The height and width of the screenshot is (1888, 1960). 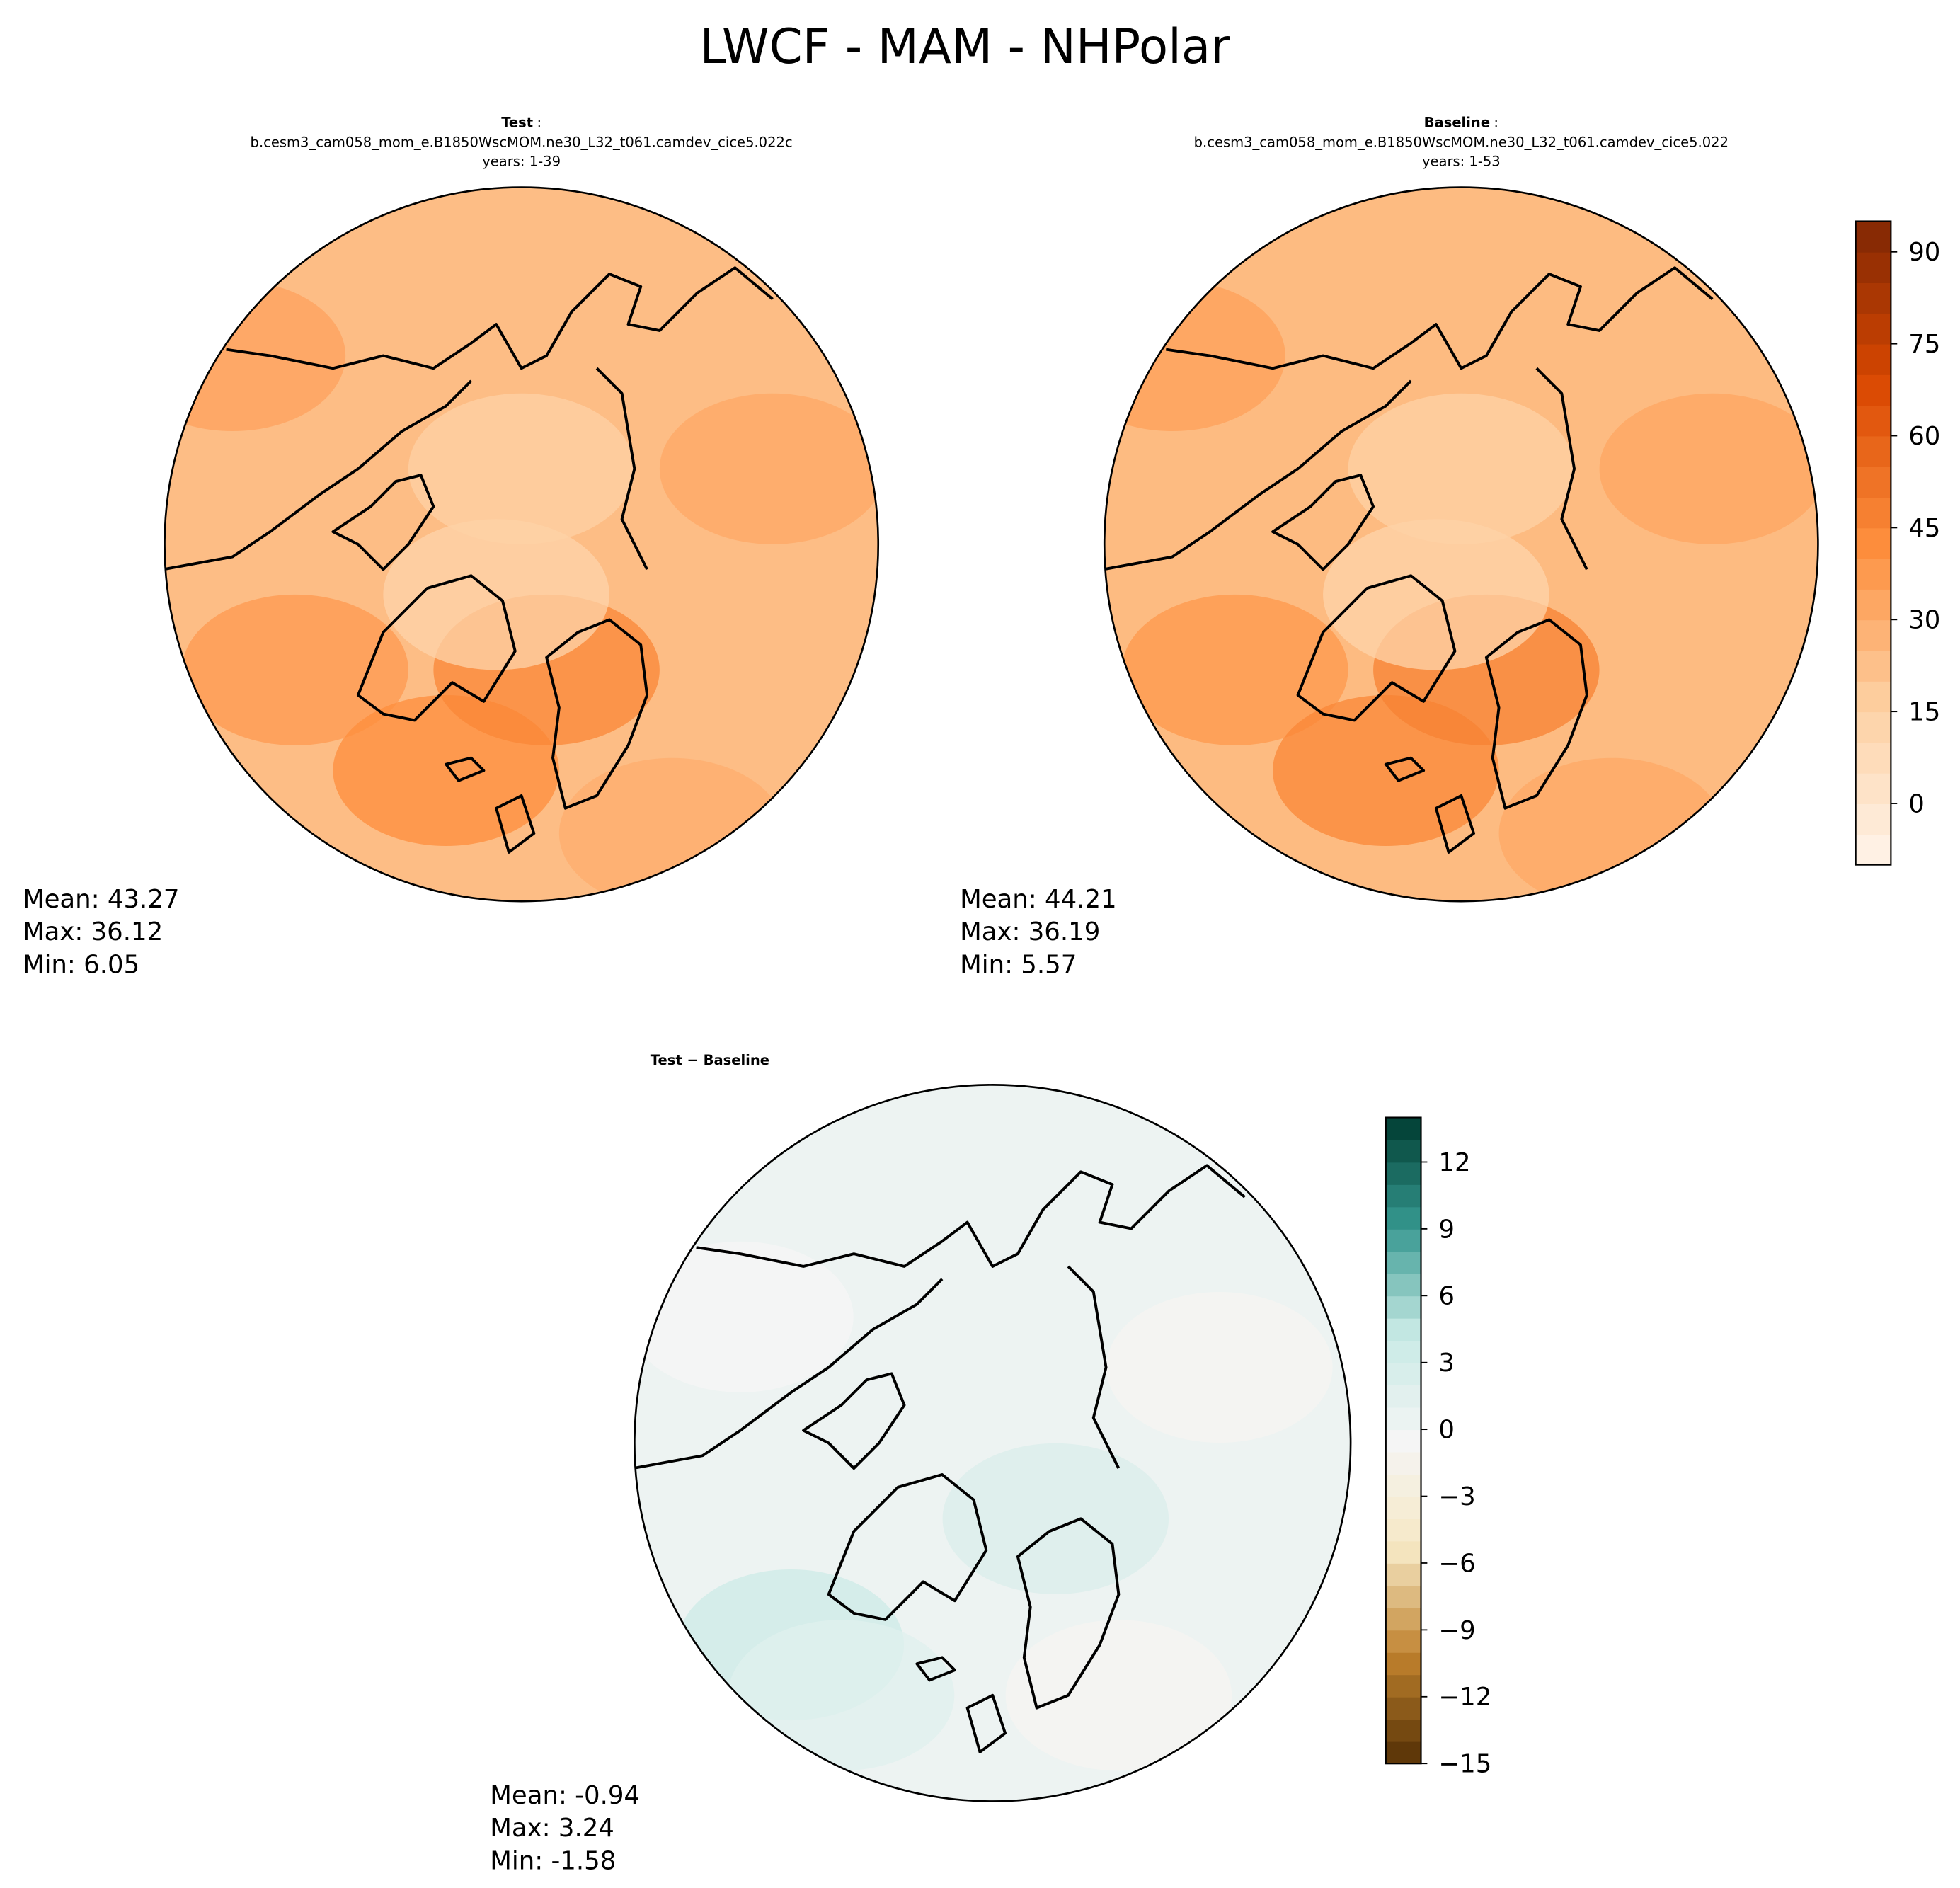 I want to click on stat: Mean: -0.94, so click(x=565, y=1796).